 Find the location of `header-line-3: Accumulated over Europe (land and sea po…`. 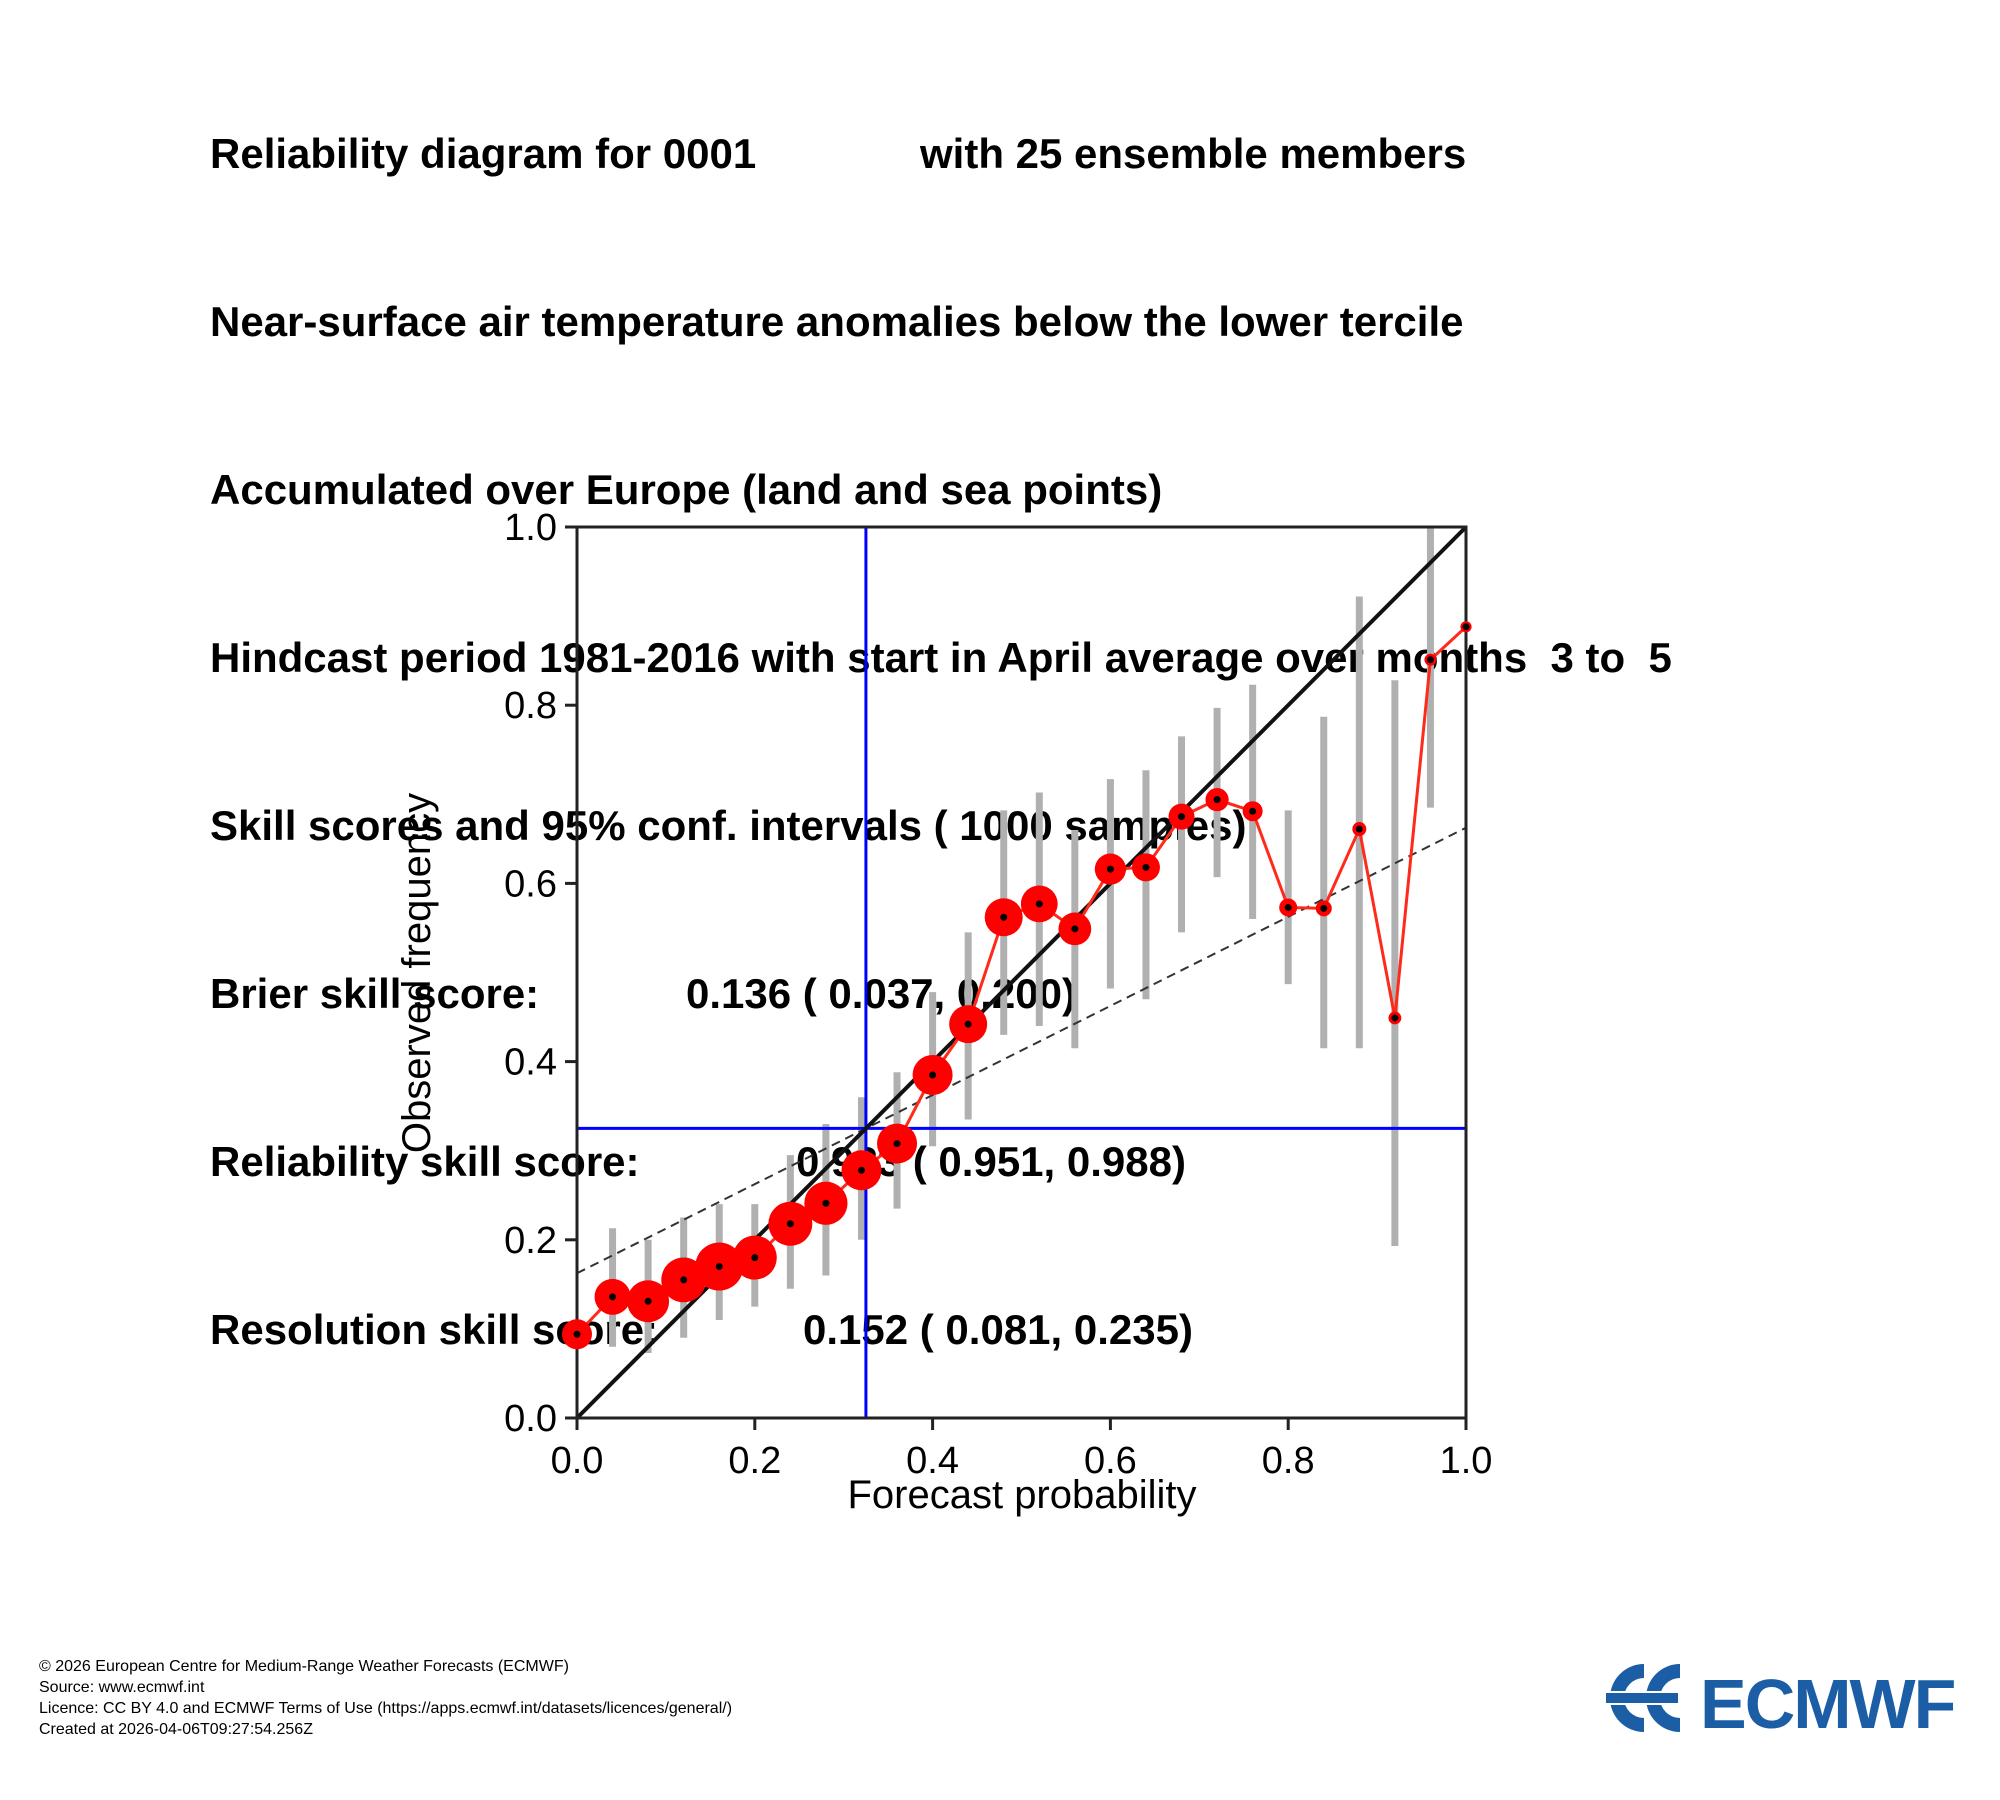

header-line-3: Accumulated over Europe (land and sea po… is located at coordinates (686, 489).